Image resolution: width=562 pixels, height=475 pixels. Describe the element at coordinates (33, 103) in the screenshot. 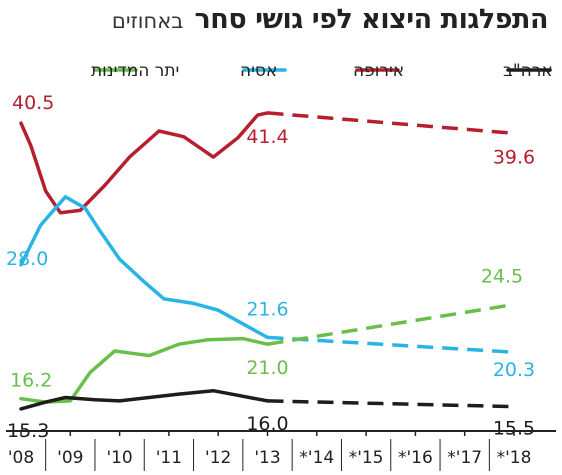

I see `data-label-1: 40.5` at that location.